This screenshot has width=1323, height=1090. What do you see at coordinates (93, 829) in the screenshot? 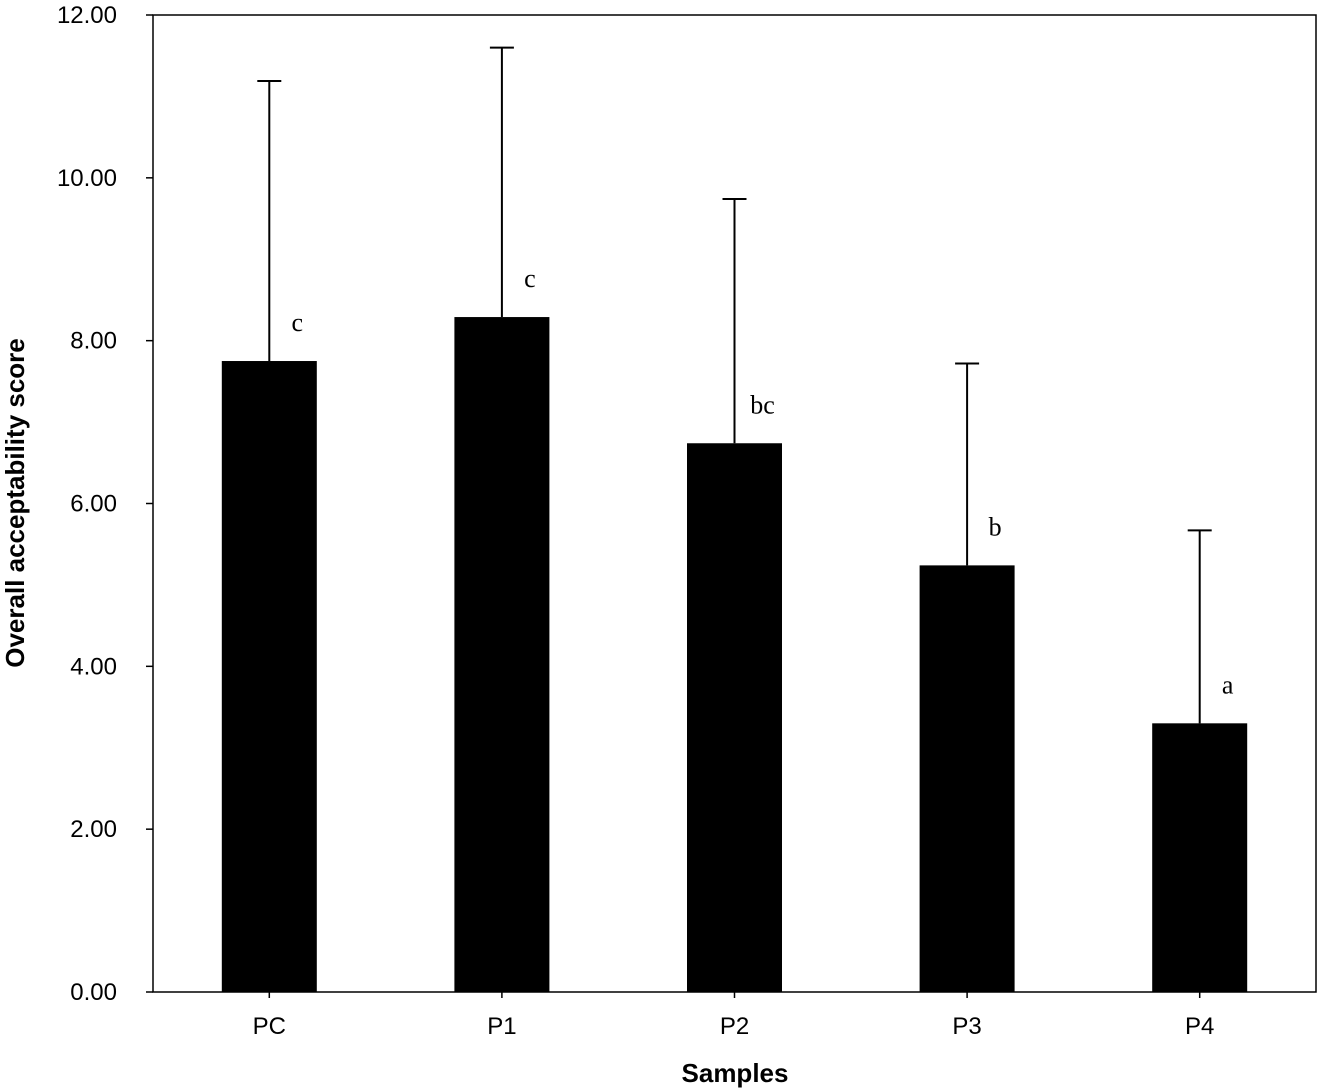
I see `y-tick-label: 2.00` at bounding box center [93, 829].